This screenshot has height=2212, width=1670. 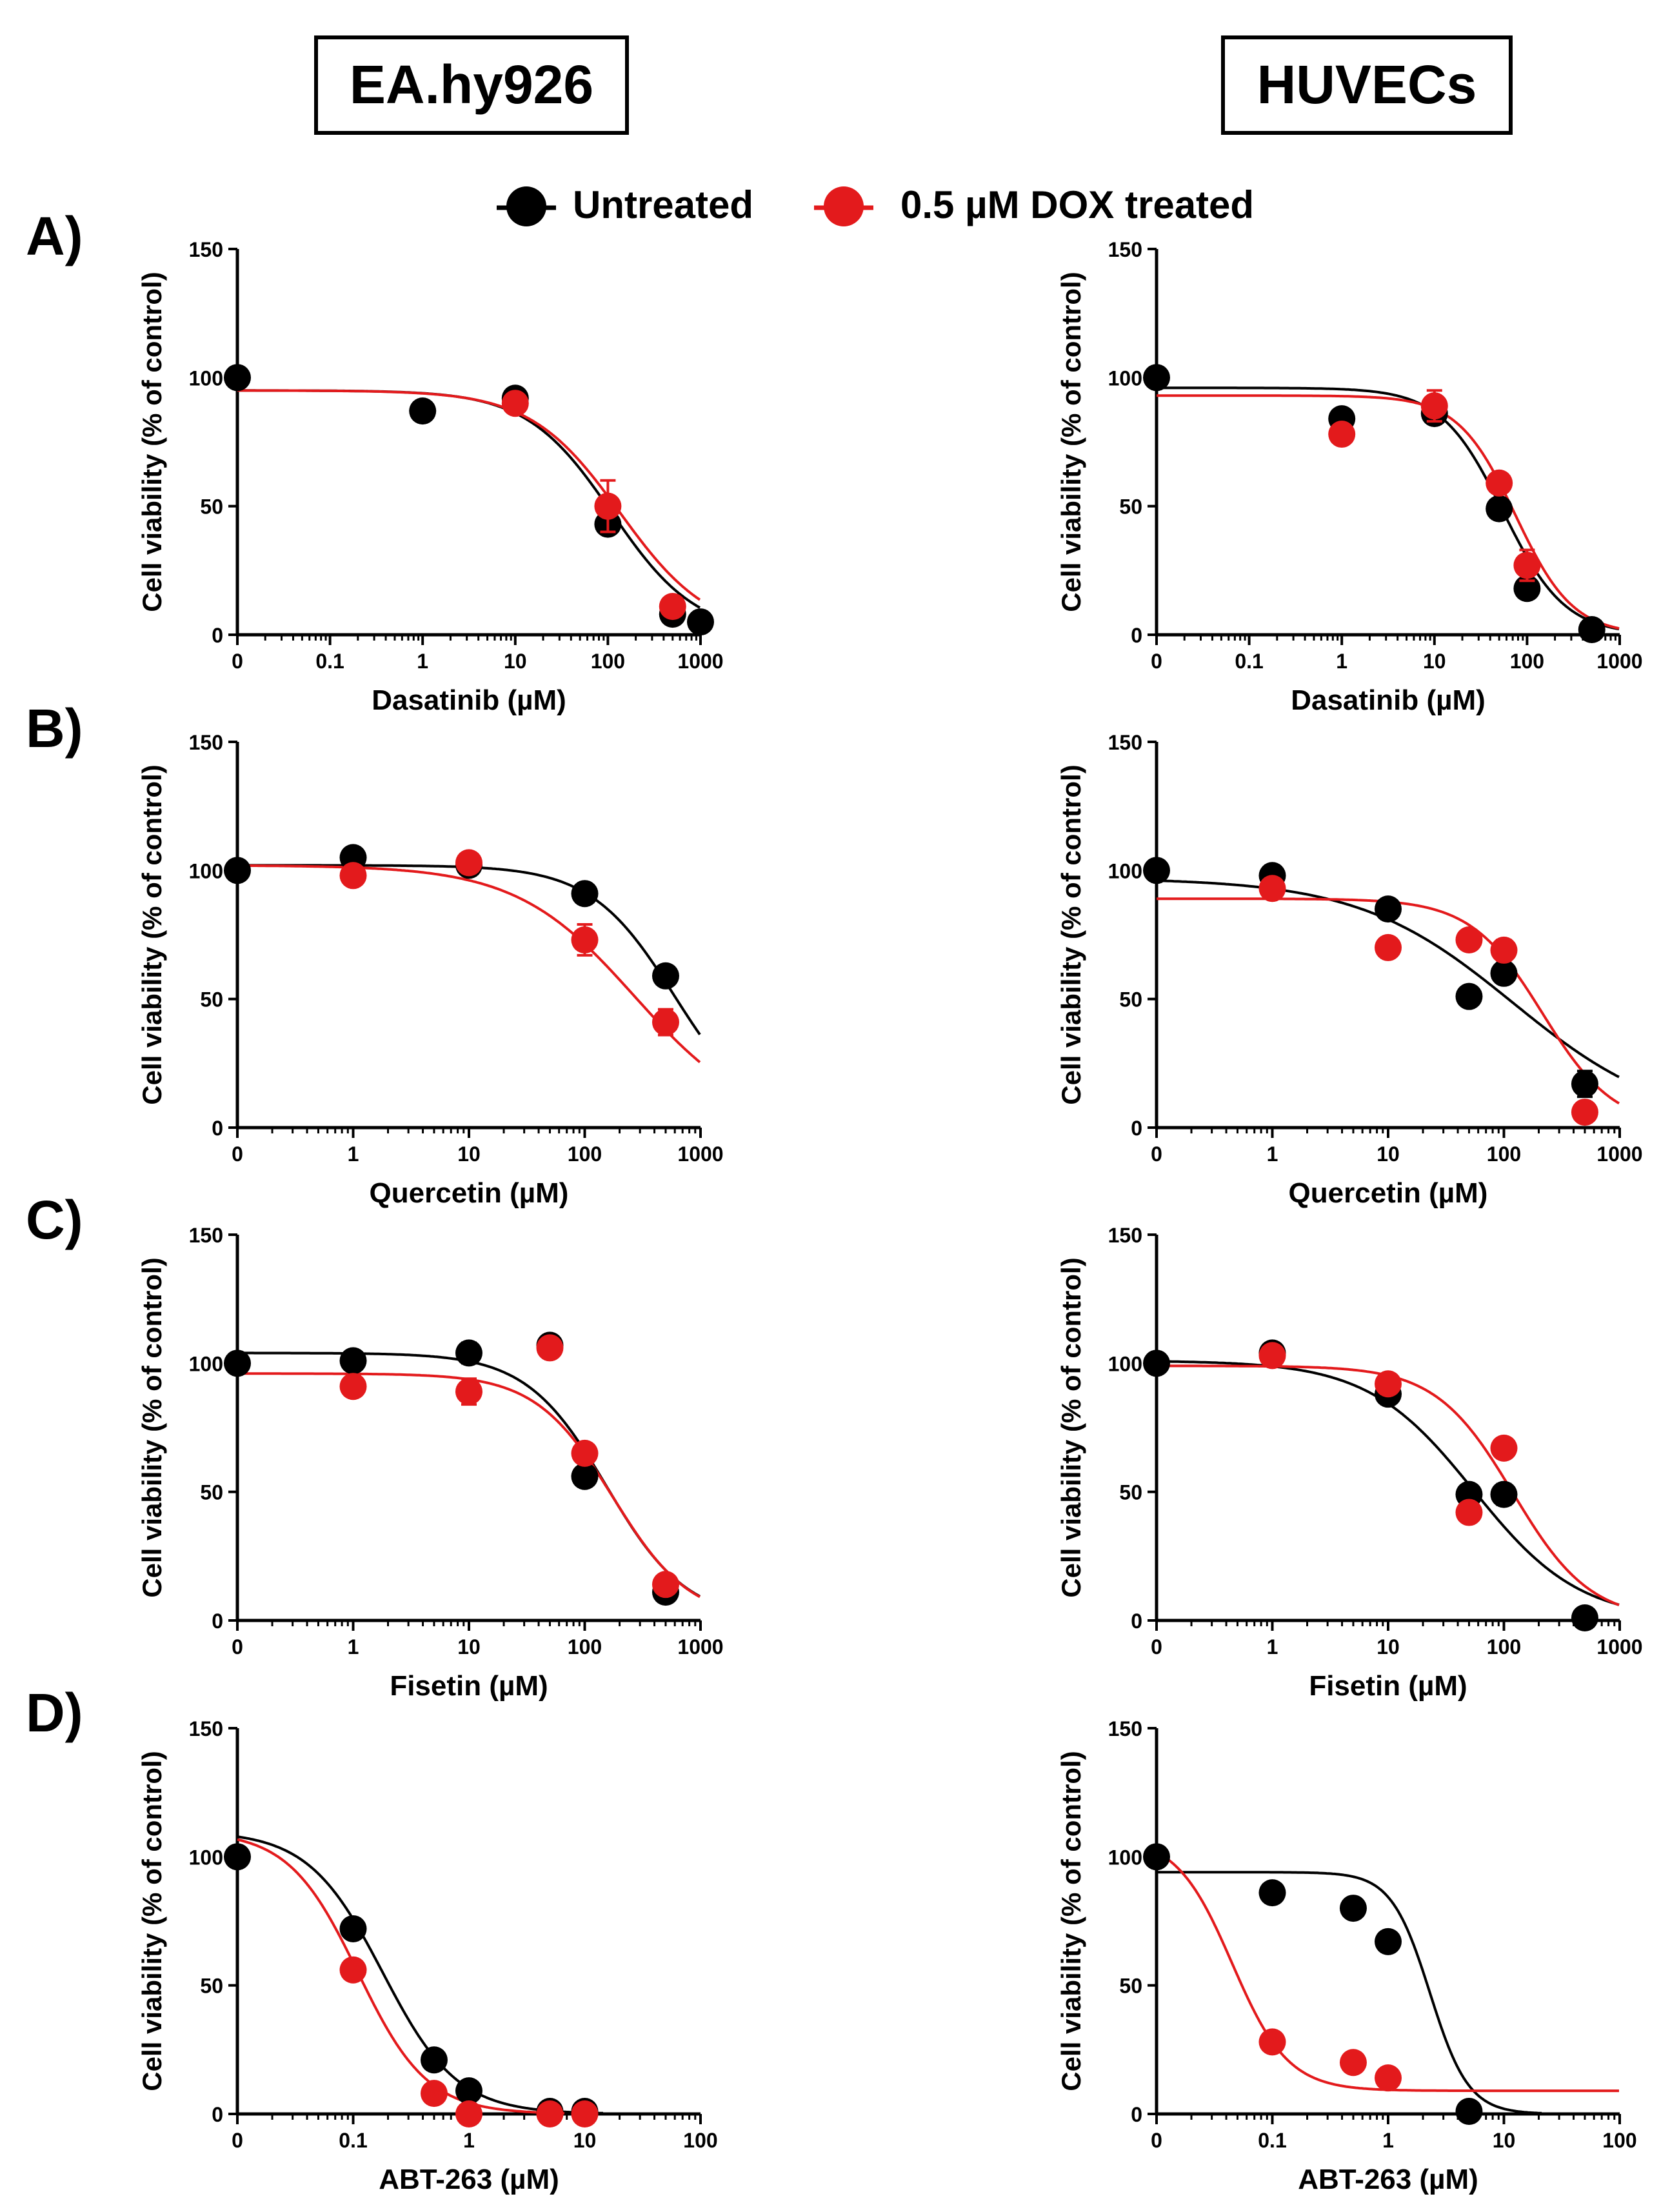 What do you see at coordinates (1388, 700) in the screenshot?
I see `x-axis-label: Dasatinib (µM)` at bounding box center [1388, 700].